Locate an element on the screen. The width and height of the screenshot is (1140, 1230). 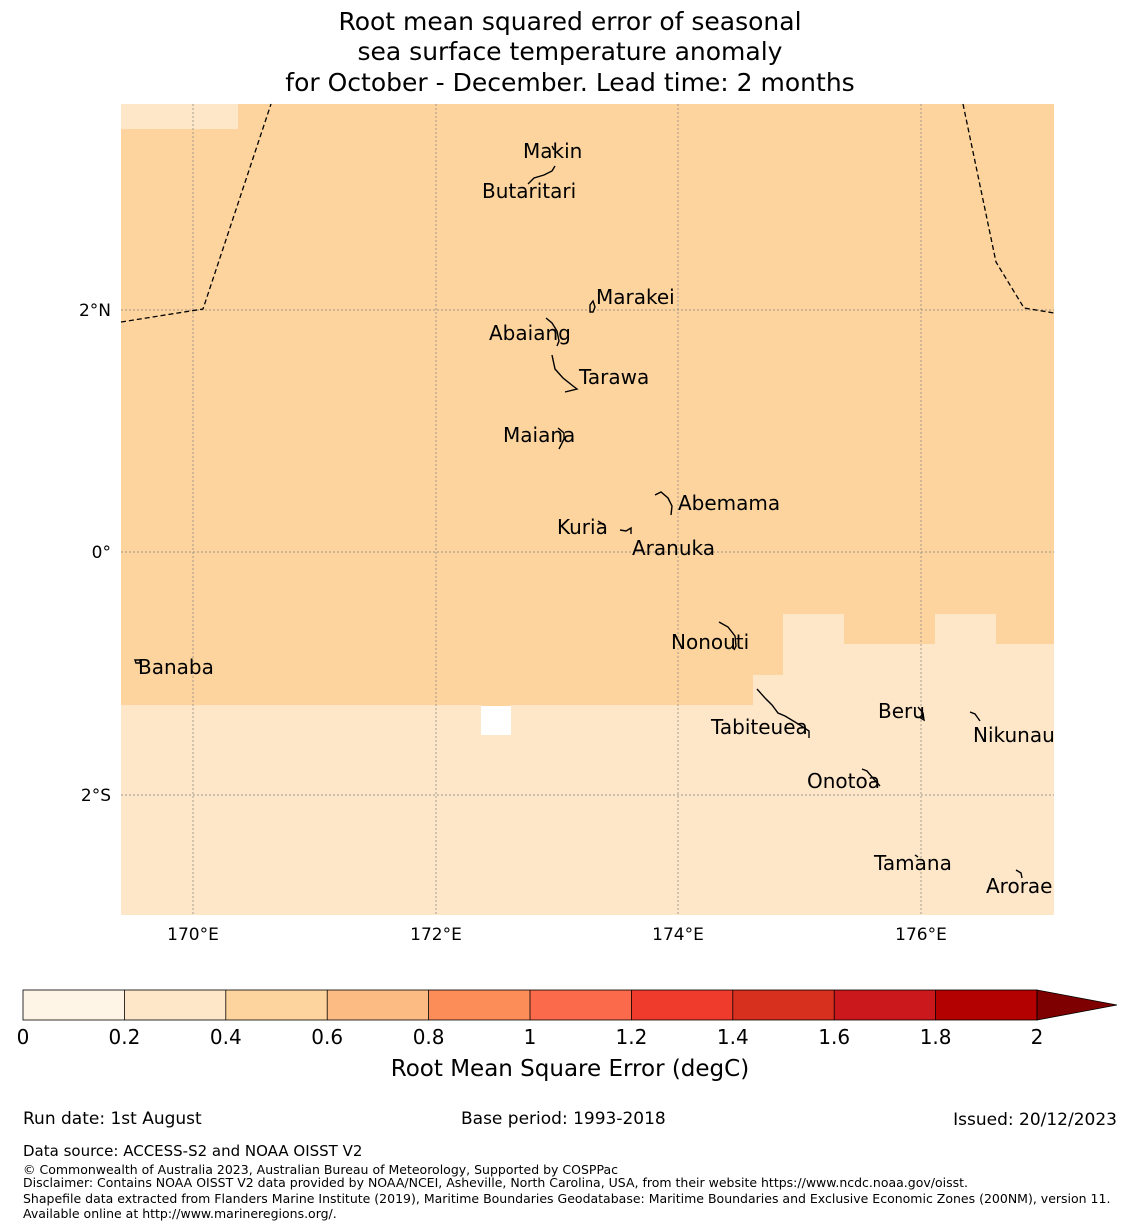
banaba-outline is located at coordinates (137, 661).